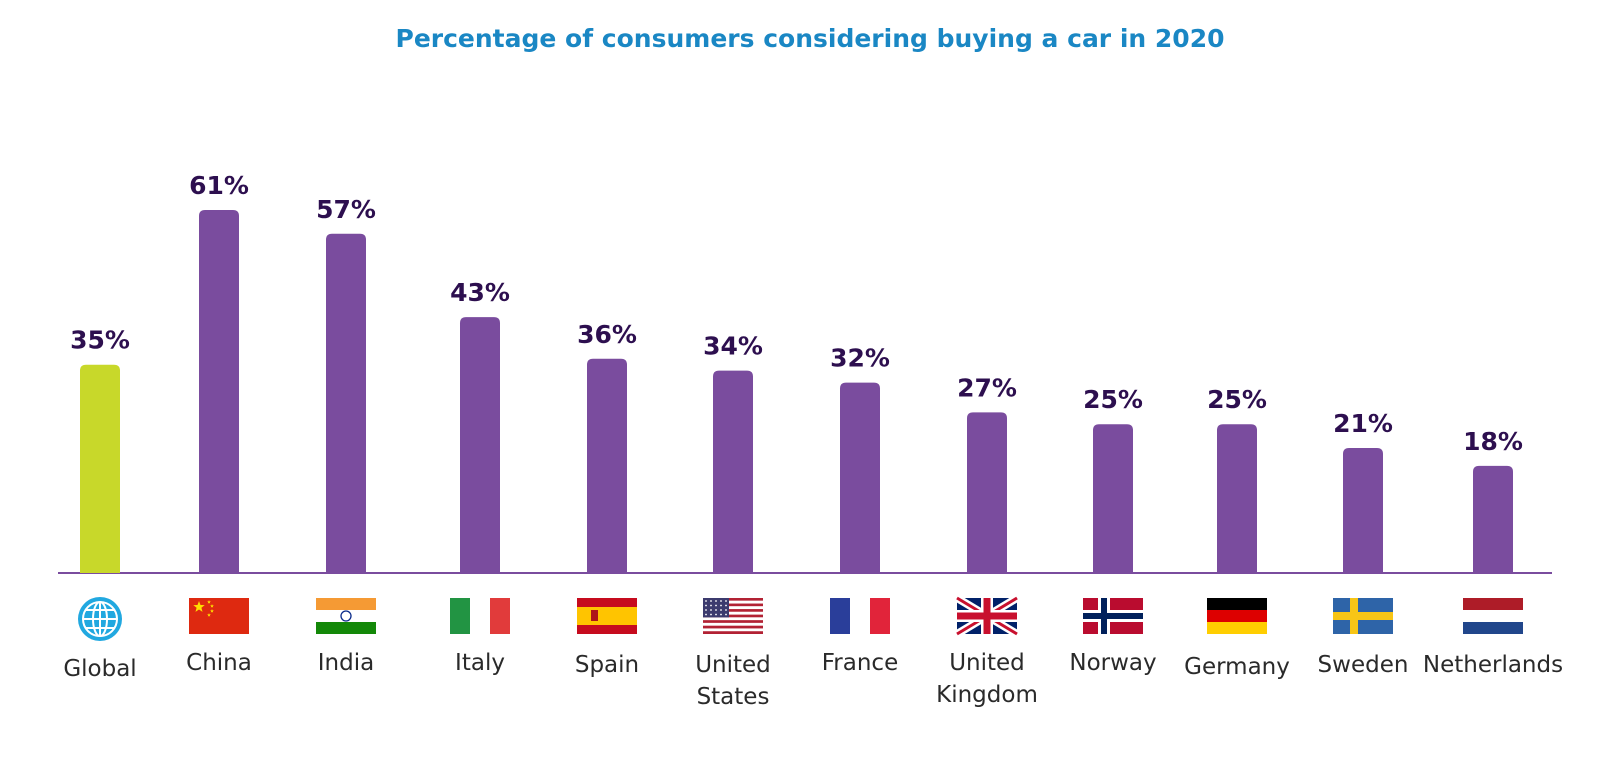 Image resolution: width=1620 pixels, height=782 pixels. I want to click on category-label-china: China, so click(219, 663).